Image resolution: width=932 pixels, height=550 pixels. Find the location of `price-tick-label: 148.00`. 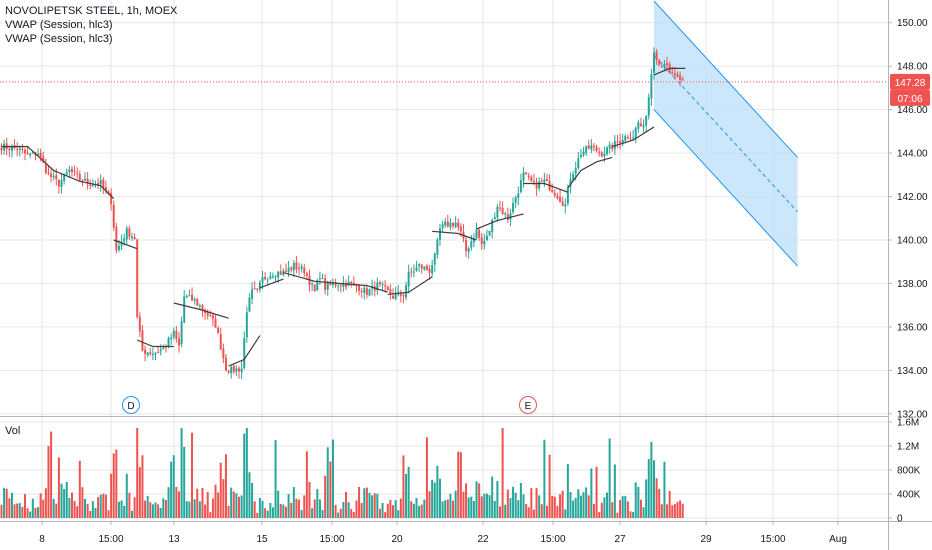

price-tick-label: 148.00 is located at coordinates (912, 67).